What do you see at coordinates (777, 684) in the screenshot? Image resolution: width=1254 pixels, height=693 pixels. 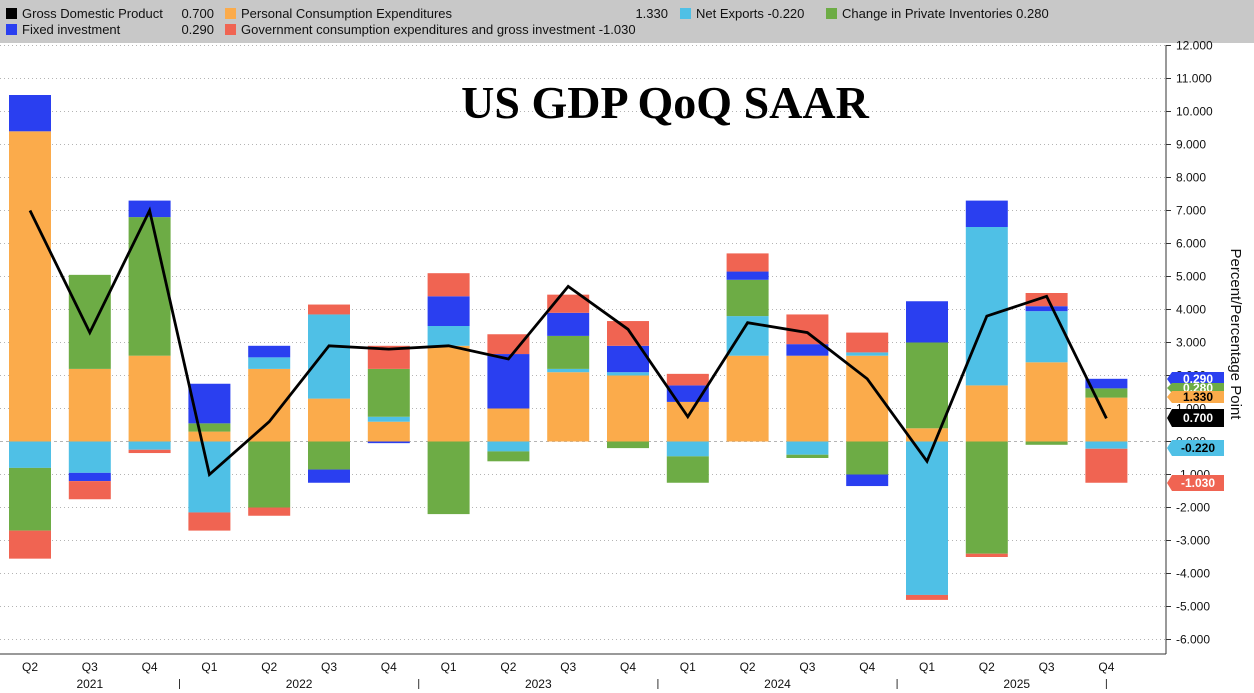 I see `year-label: 2024` at bounding box center [777, 684].